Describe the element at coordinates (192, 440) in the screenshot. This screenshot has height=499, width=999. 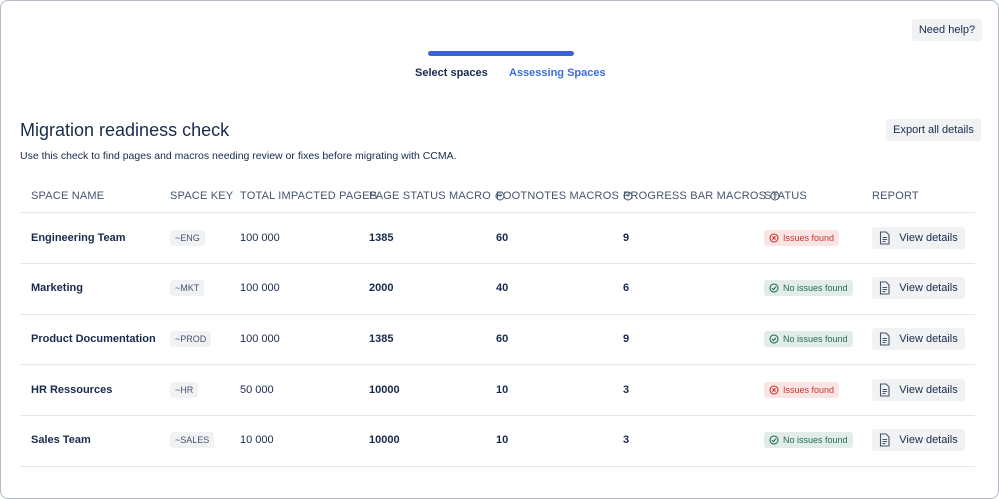
I see `cell: ~SALES` at that location.